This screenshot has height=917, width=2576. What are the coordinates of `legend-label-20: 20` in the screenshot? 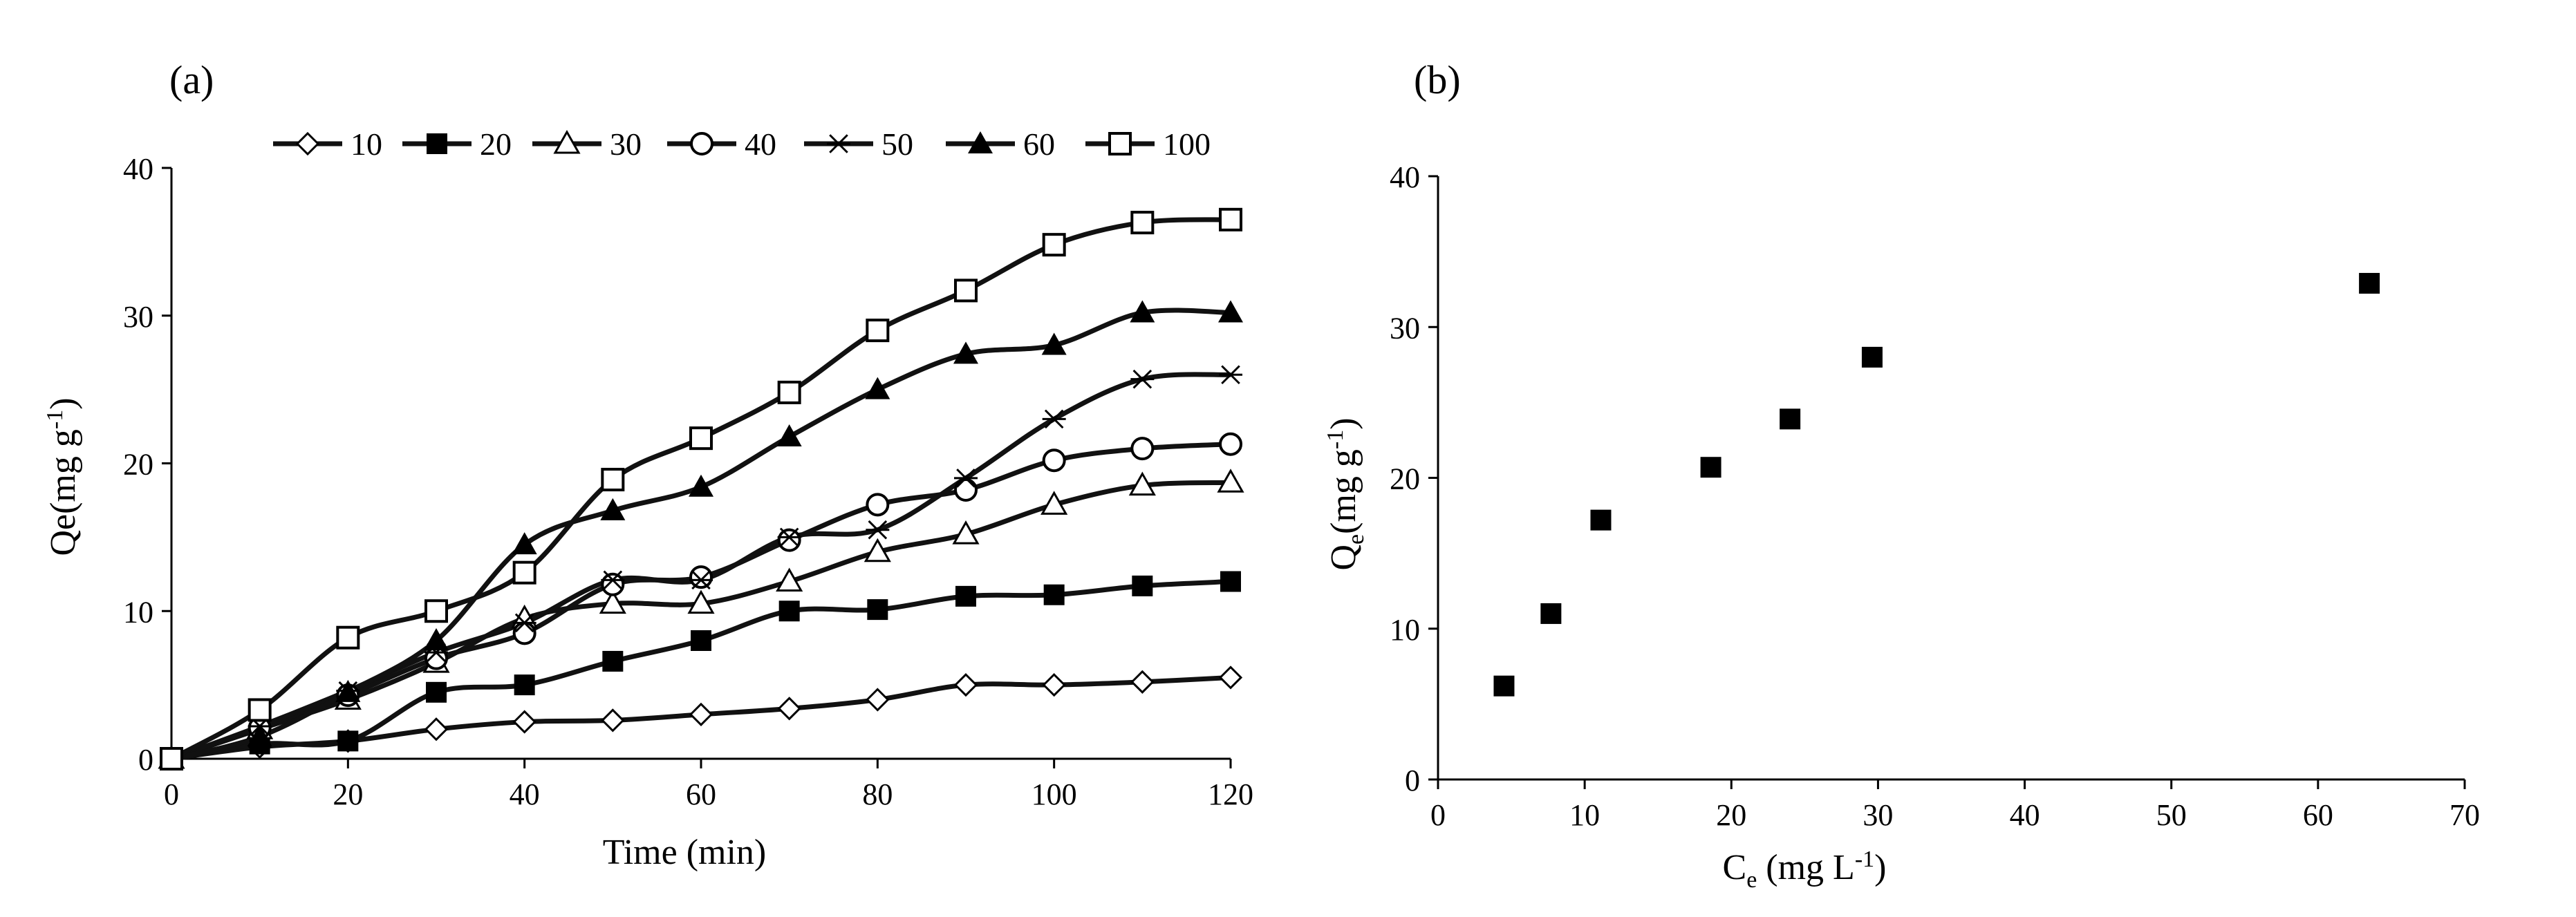 It's located at (496, 144).